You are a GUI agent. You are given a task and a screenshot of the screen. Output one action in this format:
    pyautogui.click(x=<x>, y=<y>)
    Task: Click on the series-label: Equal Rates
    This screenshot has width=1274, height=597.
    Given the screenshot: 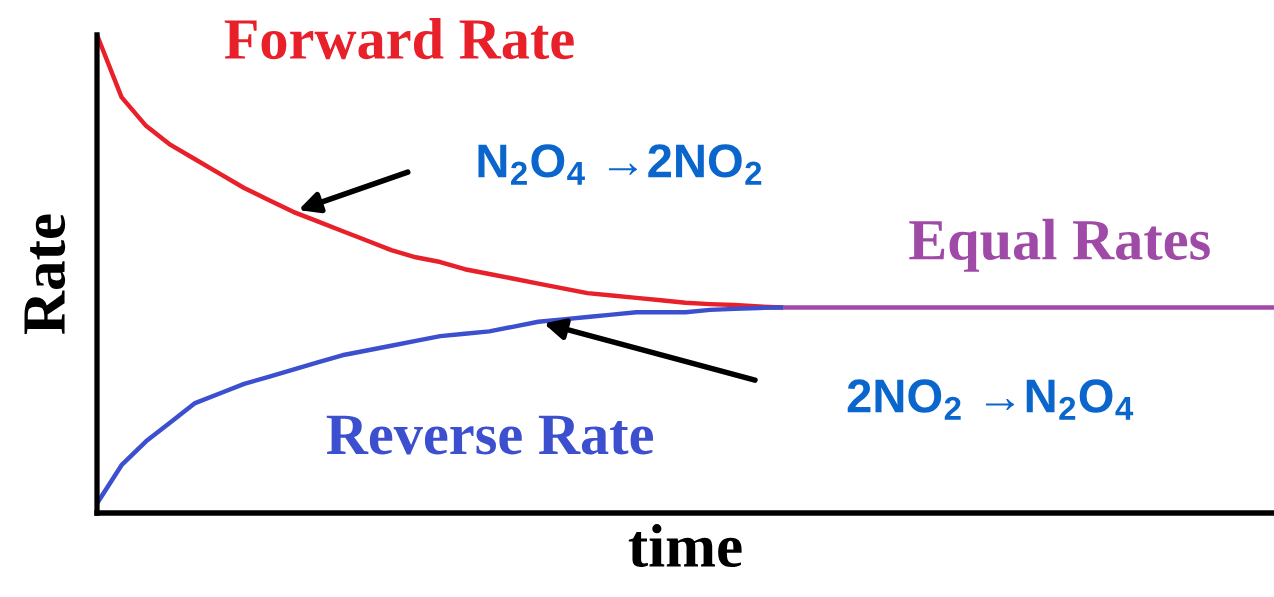 What is the action you would take?
    pyautogui.click(x=1059, y=245)
    